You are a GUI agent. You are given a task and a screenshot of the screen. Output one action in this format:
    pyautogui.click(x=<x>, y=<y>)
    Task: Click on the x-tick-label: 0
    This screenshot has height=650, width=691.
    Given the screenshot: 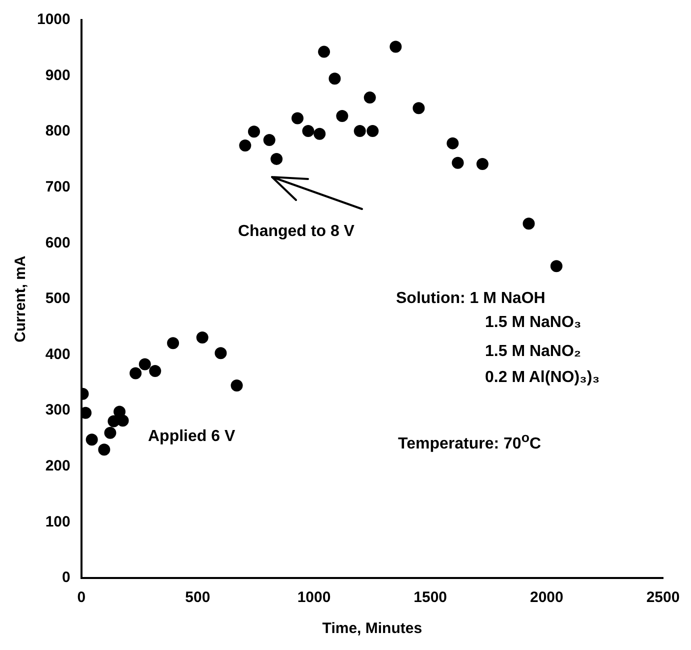 What is the action you would take?
    pyautogui.click(x=81, y=597)
    